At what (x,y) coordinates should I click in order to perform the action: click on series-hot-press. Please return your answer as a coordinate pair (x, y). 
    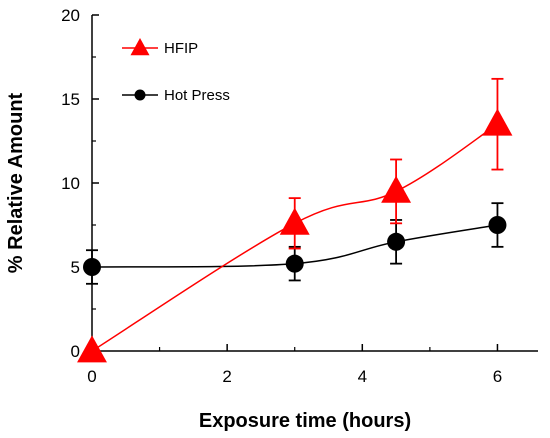
    Looking at the image, I should click on (295, 243).